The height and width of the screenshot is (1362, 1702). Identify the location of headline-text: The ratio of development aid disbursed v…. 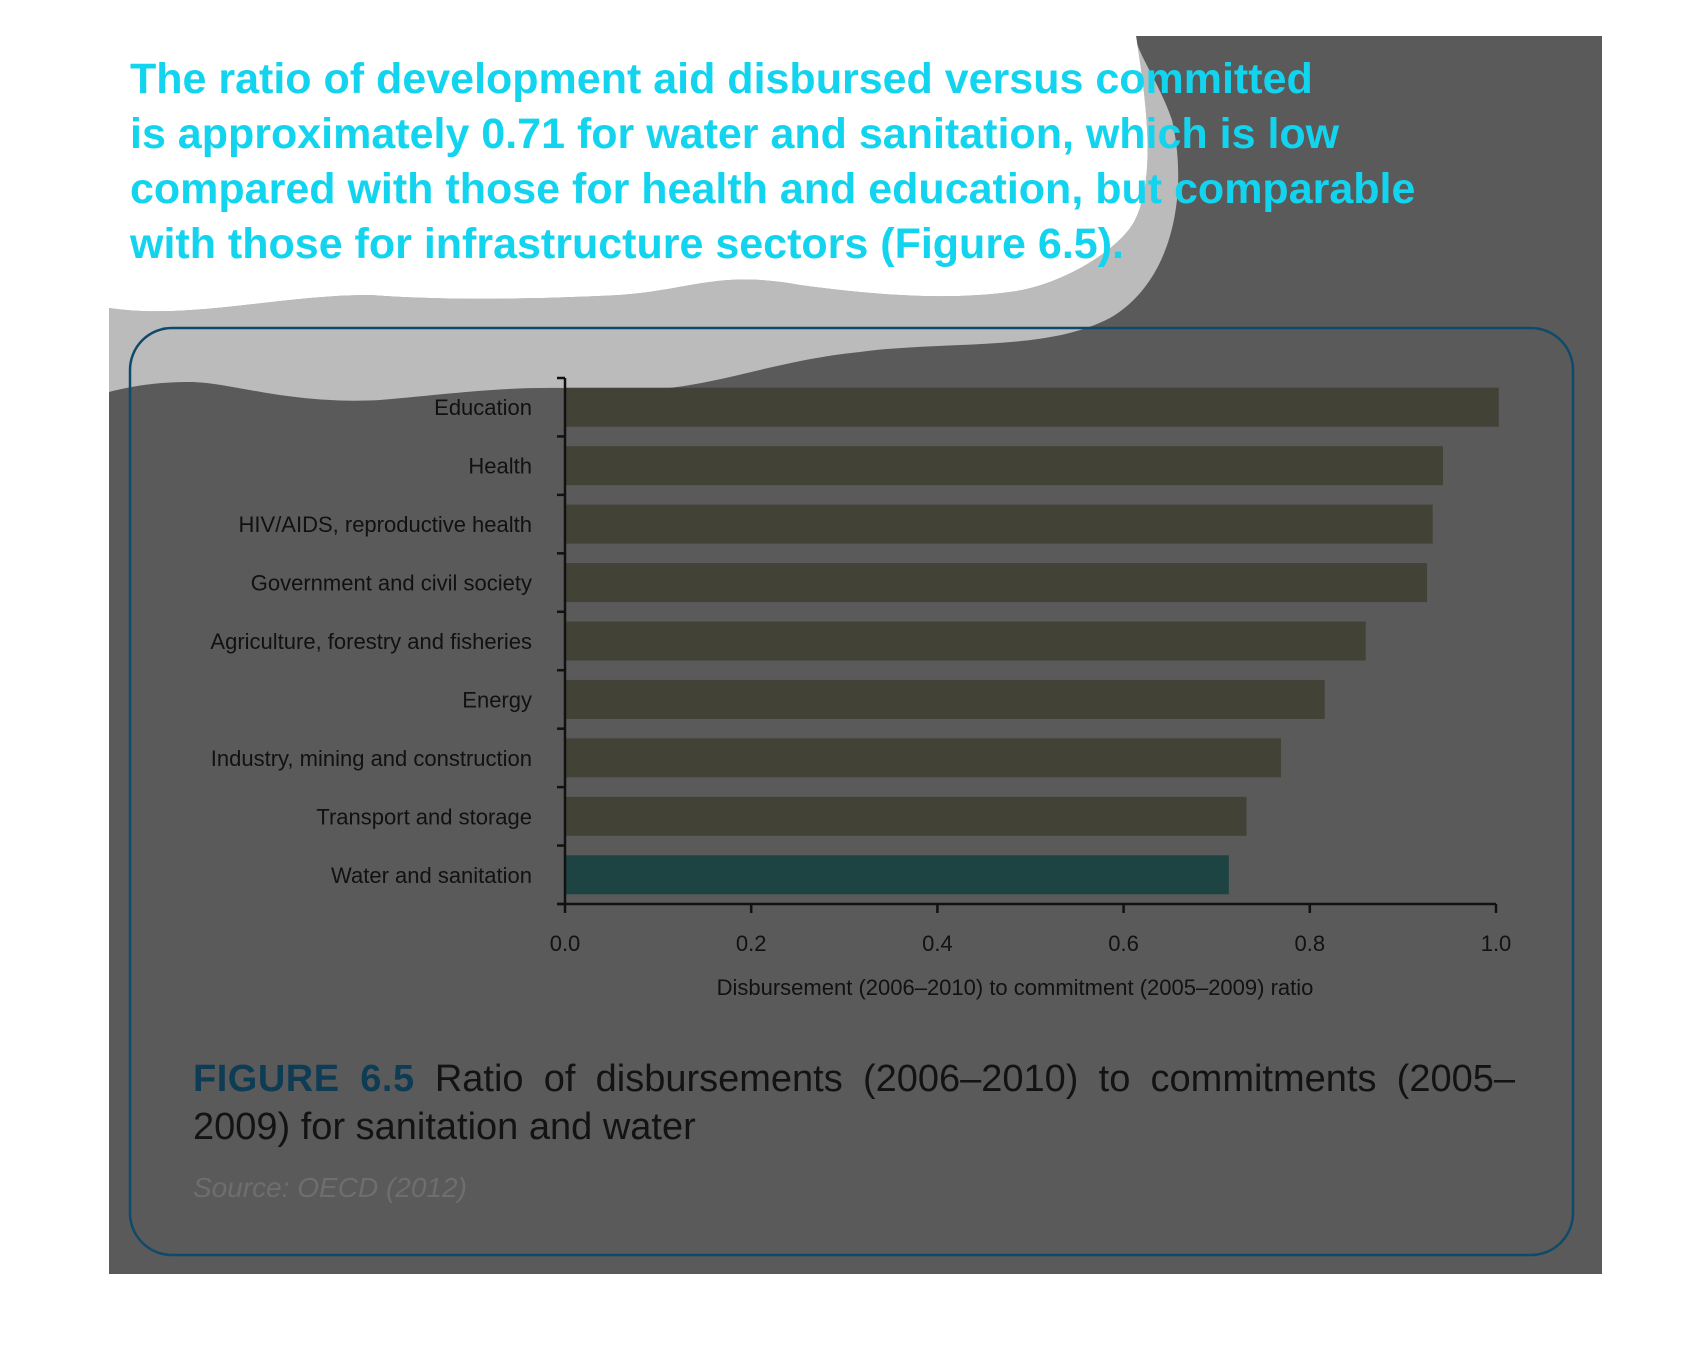
(772, 162).